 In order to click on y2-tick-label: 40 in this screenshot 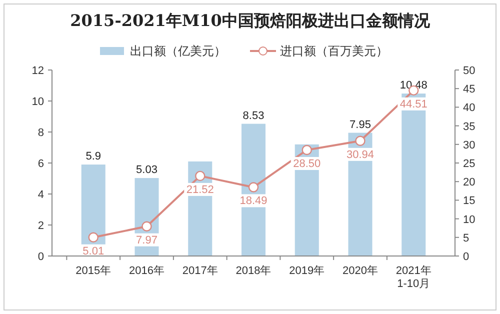, I will do `click(469, 108)`.